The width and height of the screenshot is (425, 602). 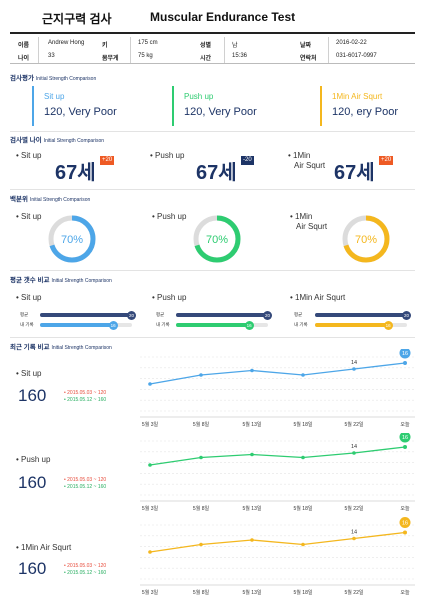 I want to click on sex-label: 성별, so click(x=206, y=46).